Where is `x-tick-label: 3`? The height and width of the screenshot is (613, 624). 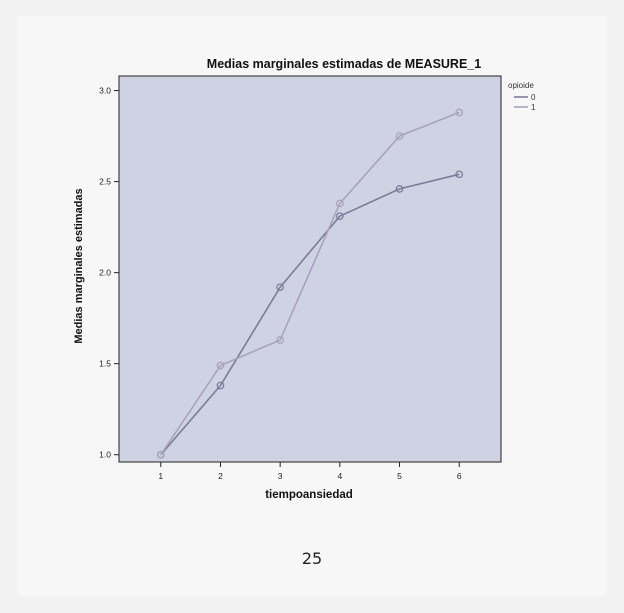 x-tick-label: 3 is located at coordinates (280, 476).